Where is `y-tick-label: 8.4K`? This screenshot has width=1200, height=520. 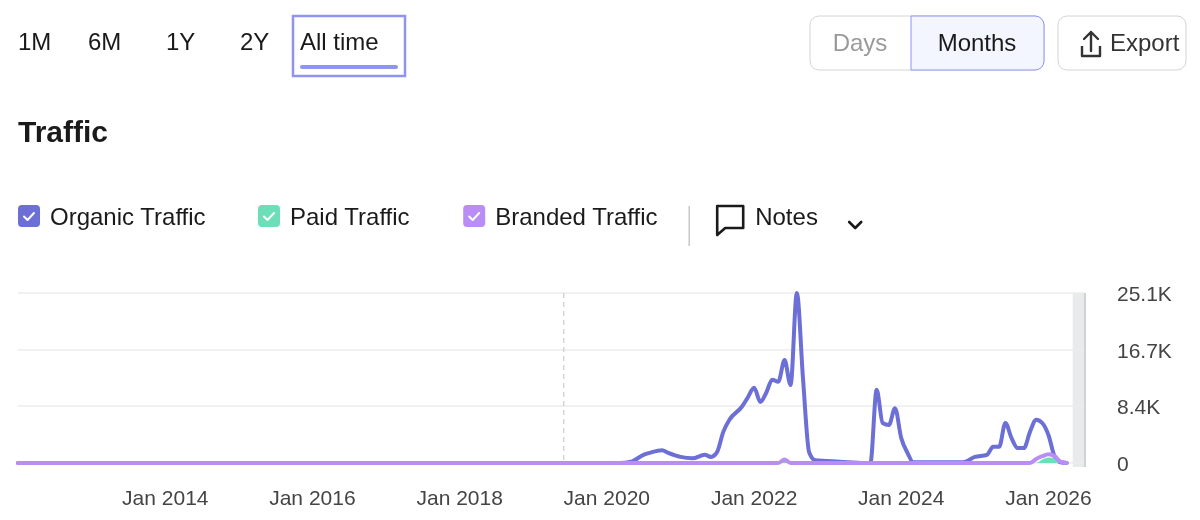
y-tick-label: 8.4K is located at coordinates (1139, 407).